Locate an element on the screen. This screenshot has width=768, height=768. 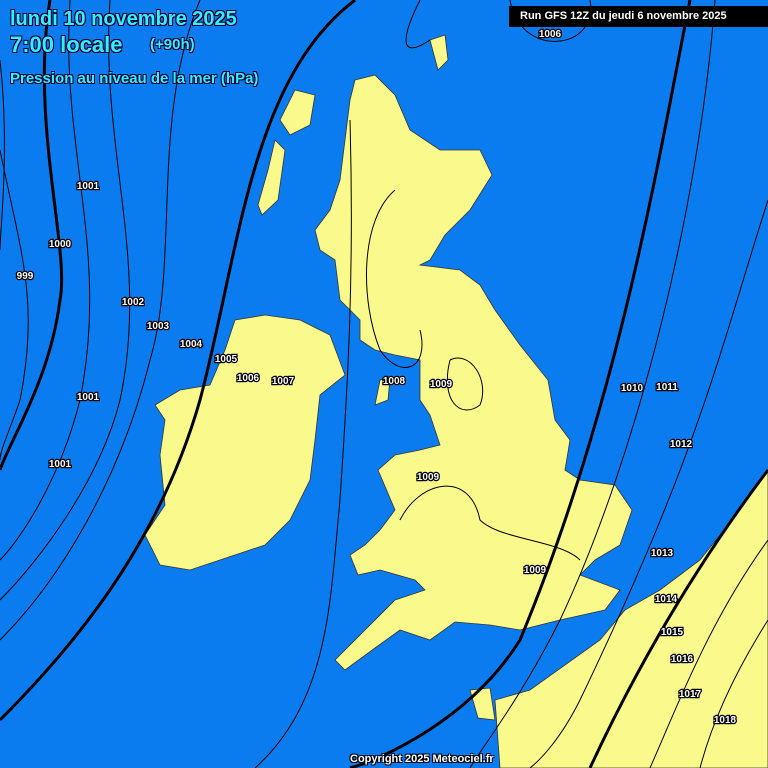
isobar-label: 1017 is located at coordinates (690, 694).